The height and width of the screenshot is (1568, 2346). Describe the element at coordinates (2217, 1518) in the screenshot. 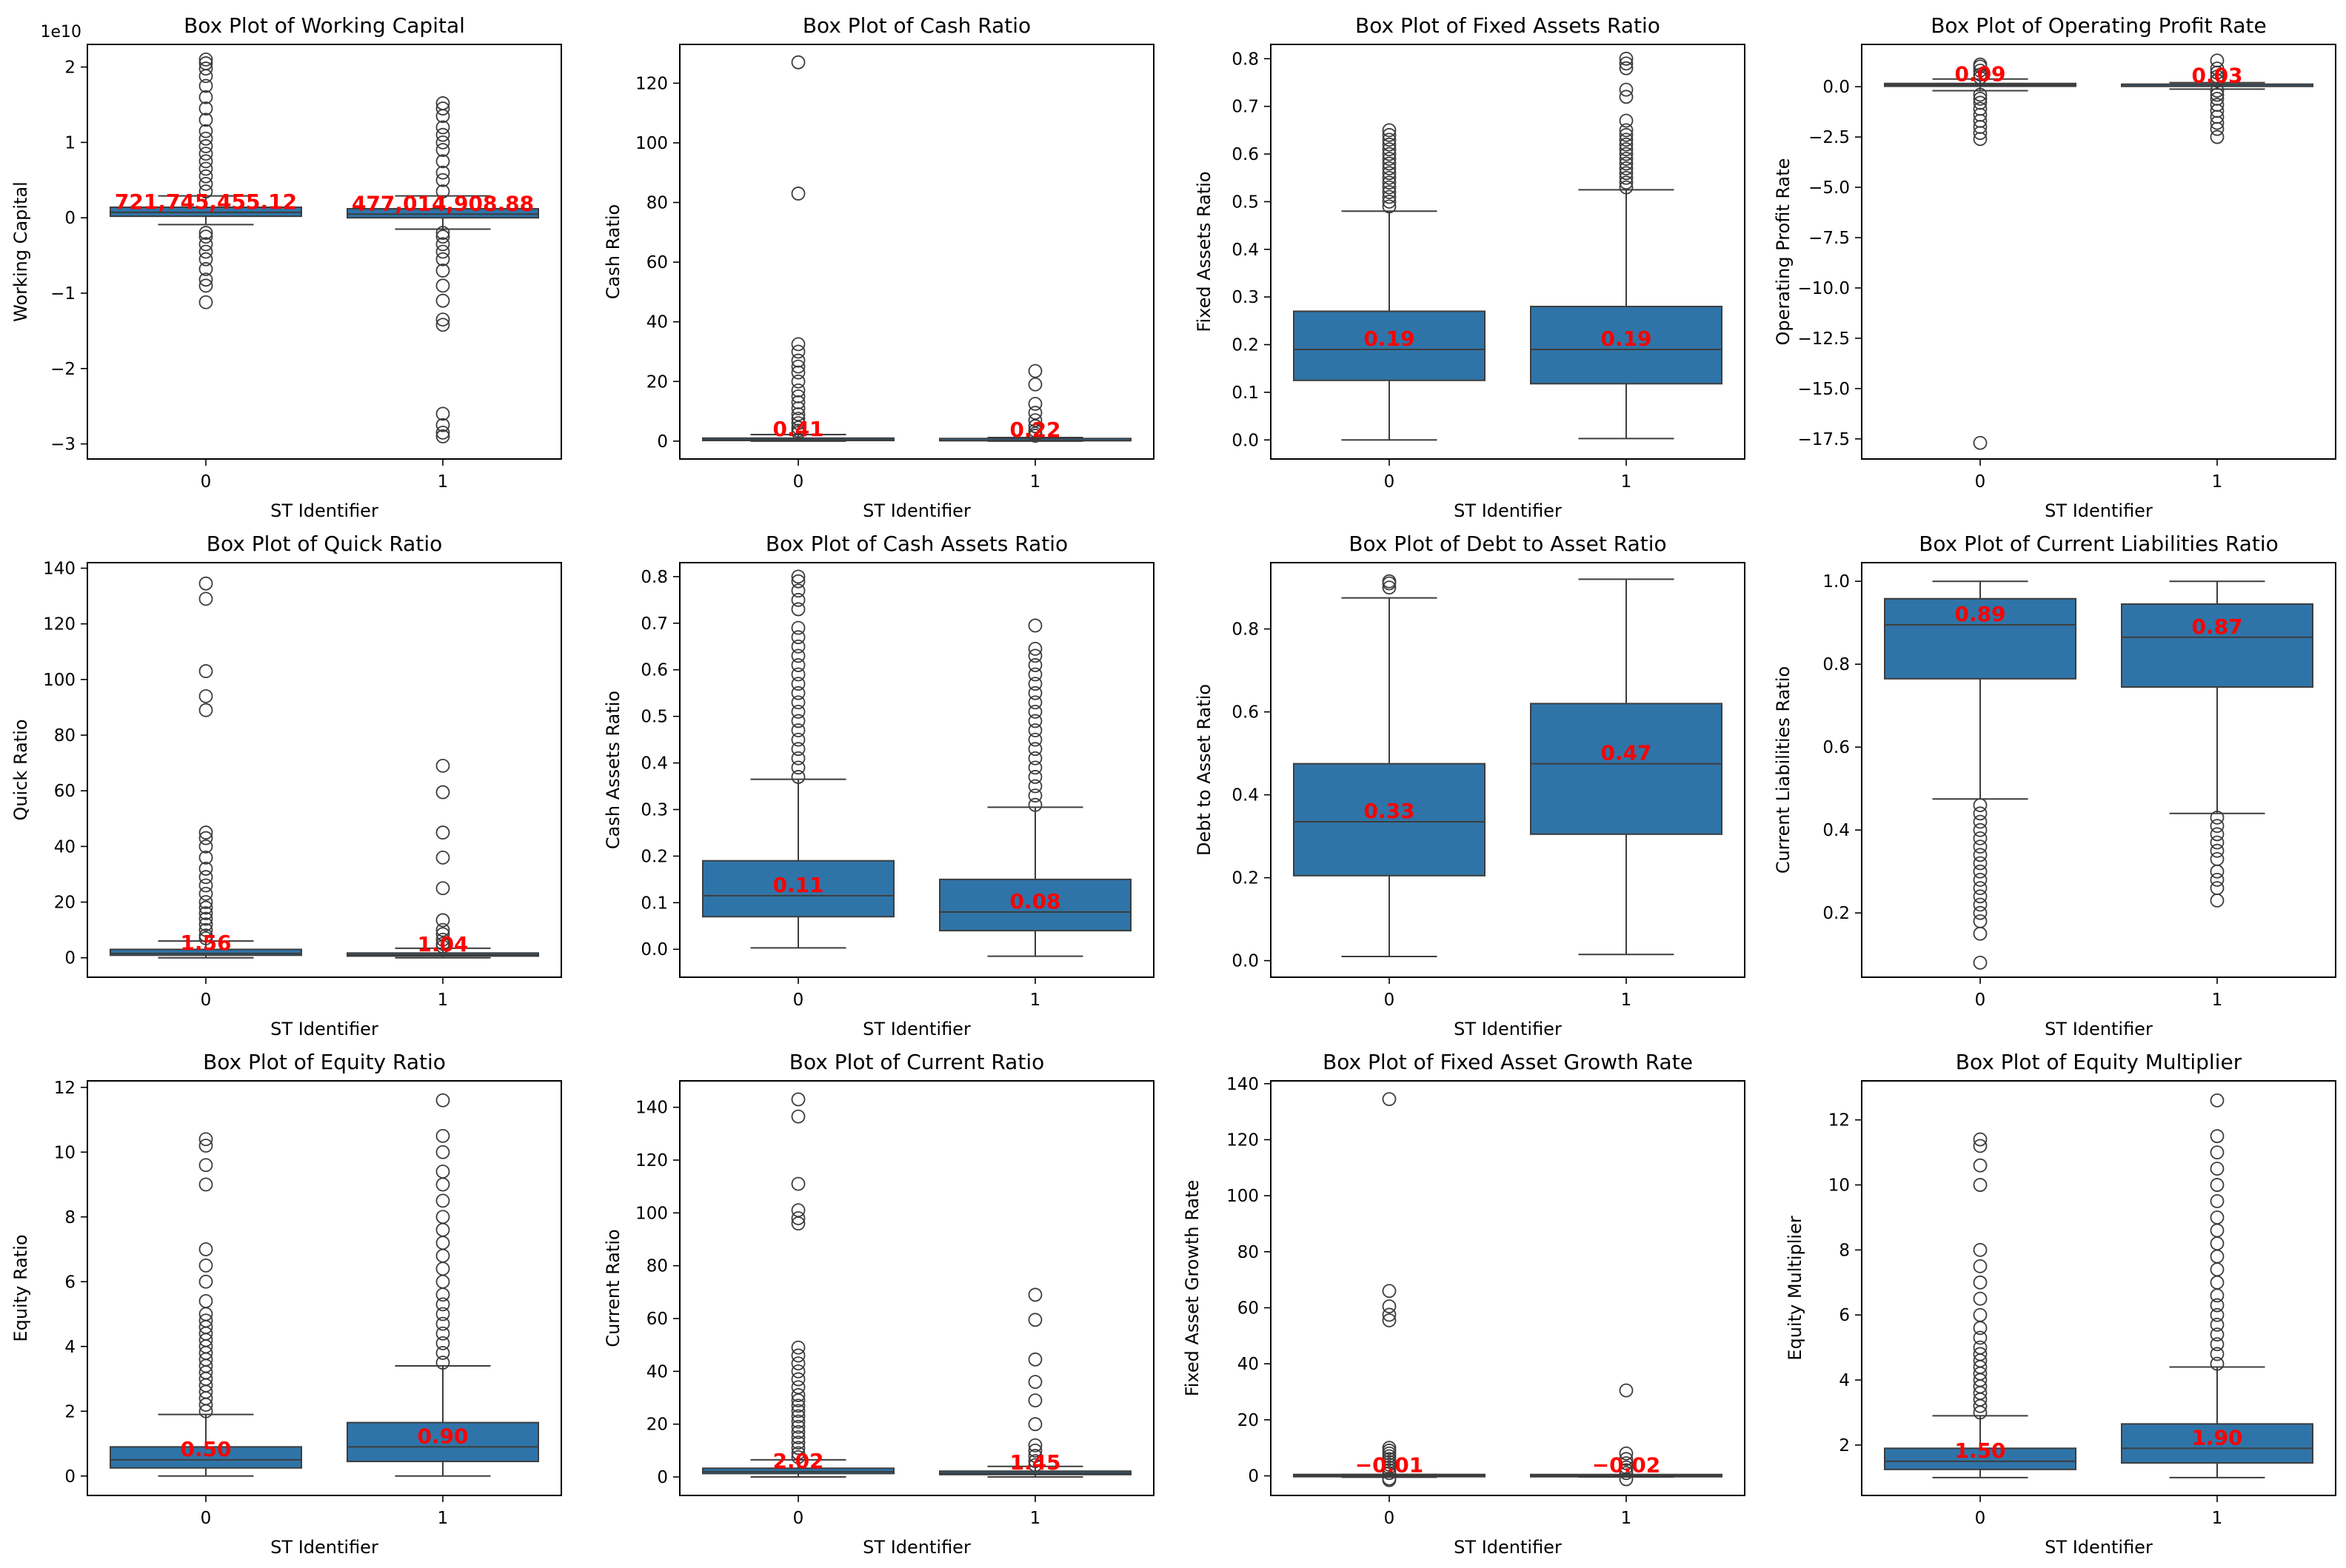

I see `subplot-12-xtick-label: 1` at that location.